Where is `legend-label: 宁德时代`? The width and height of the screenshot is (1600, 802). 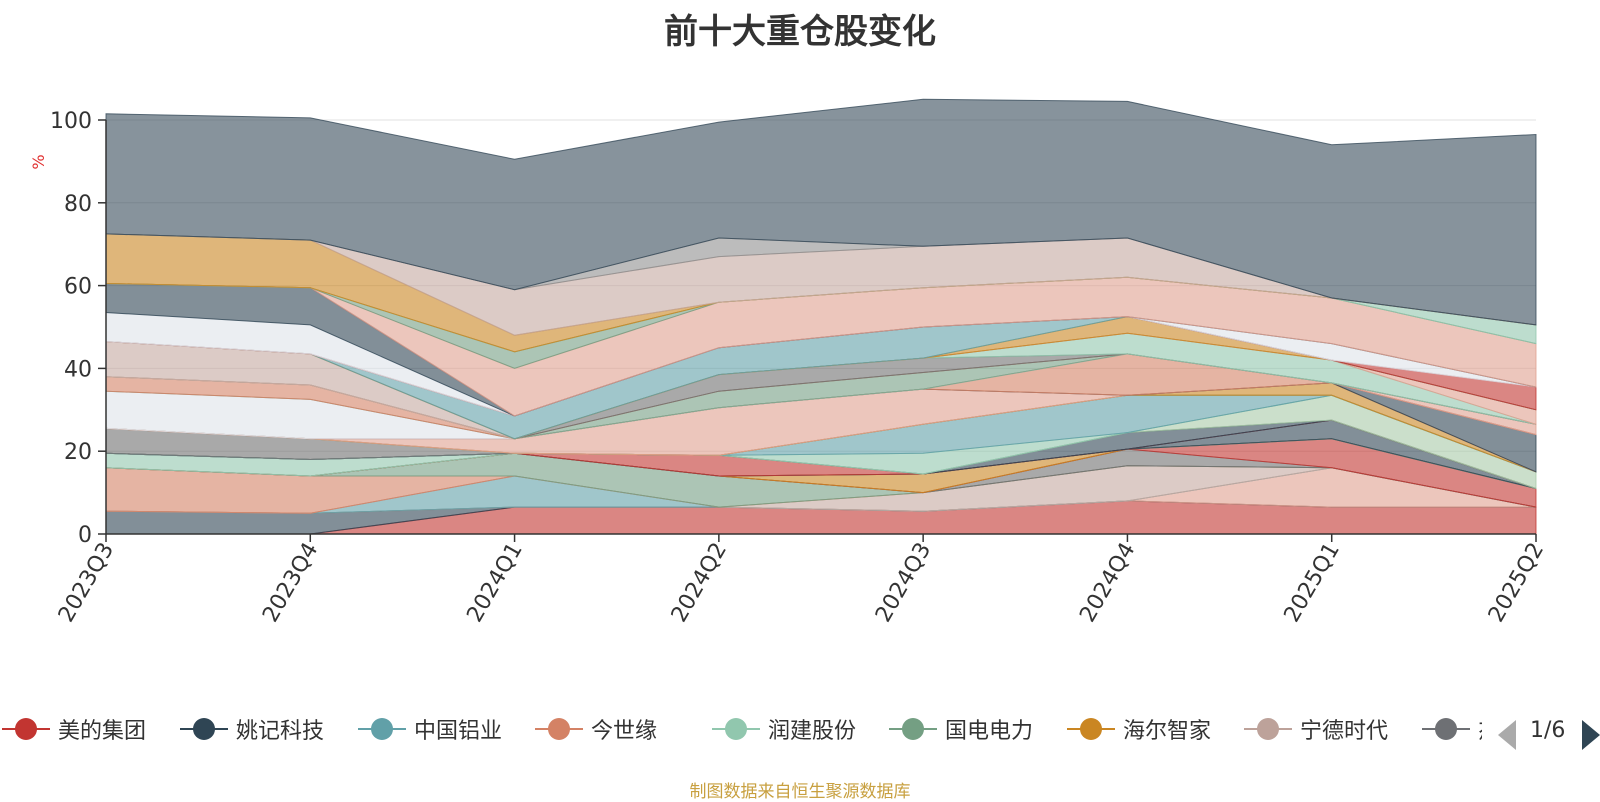 legend-label: 宁德时代 is located at coordinates (1344, 731).